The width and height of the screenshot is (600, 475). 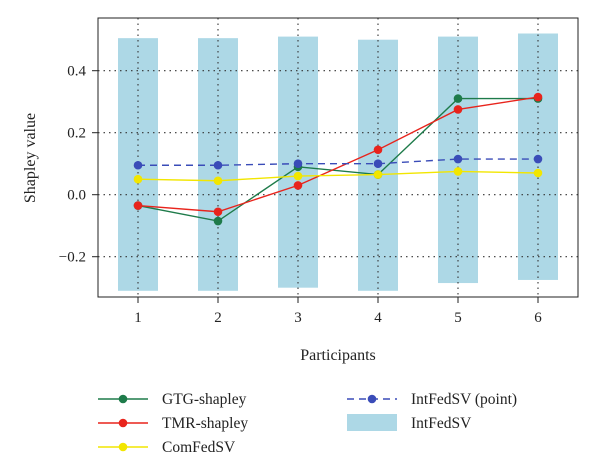 I want to click on x-tick-label: 3, so click(x=298, y=318).